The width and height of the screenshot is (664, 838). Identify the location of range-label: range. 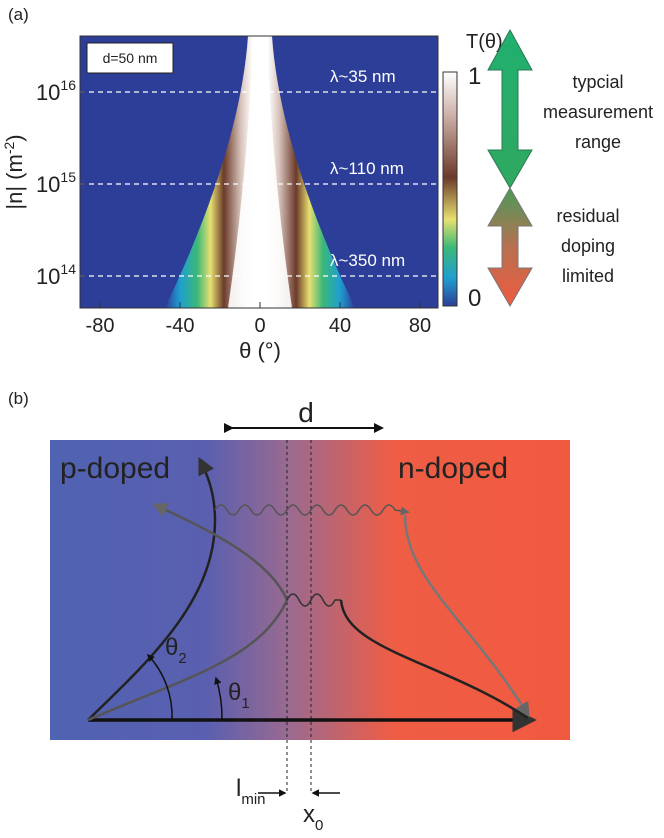
(598, 142).